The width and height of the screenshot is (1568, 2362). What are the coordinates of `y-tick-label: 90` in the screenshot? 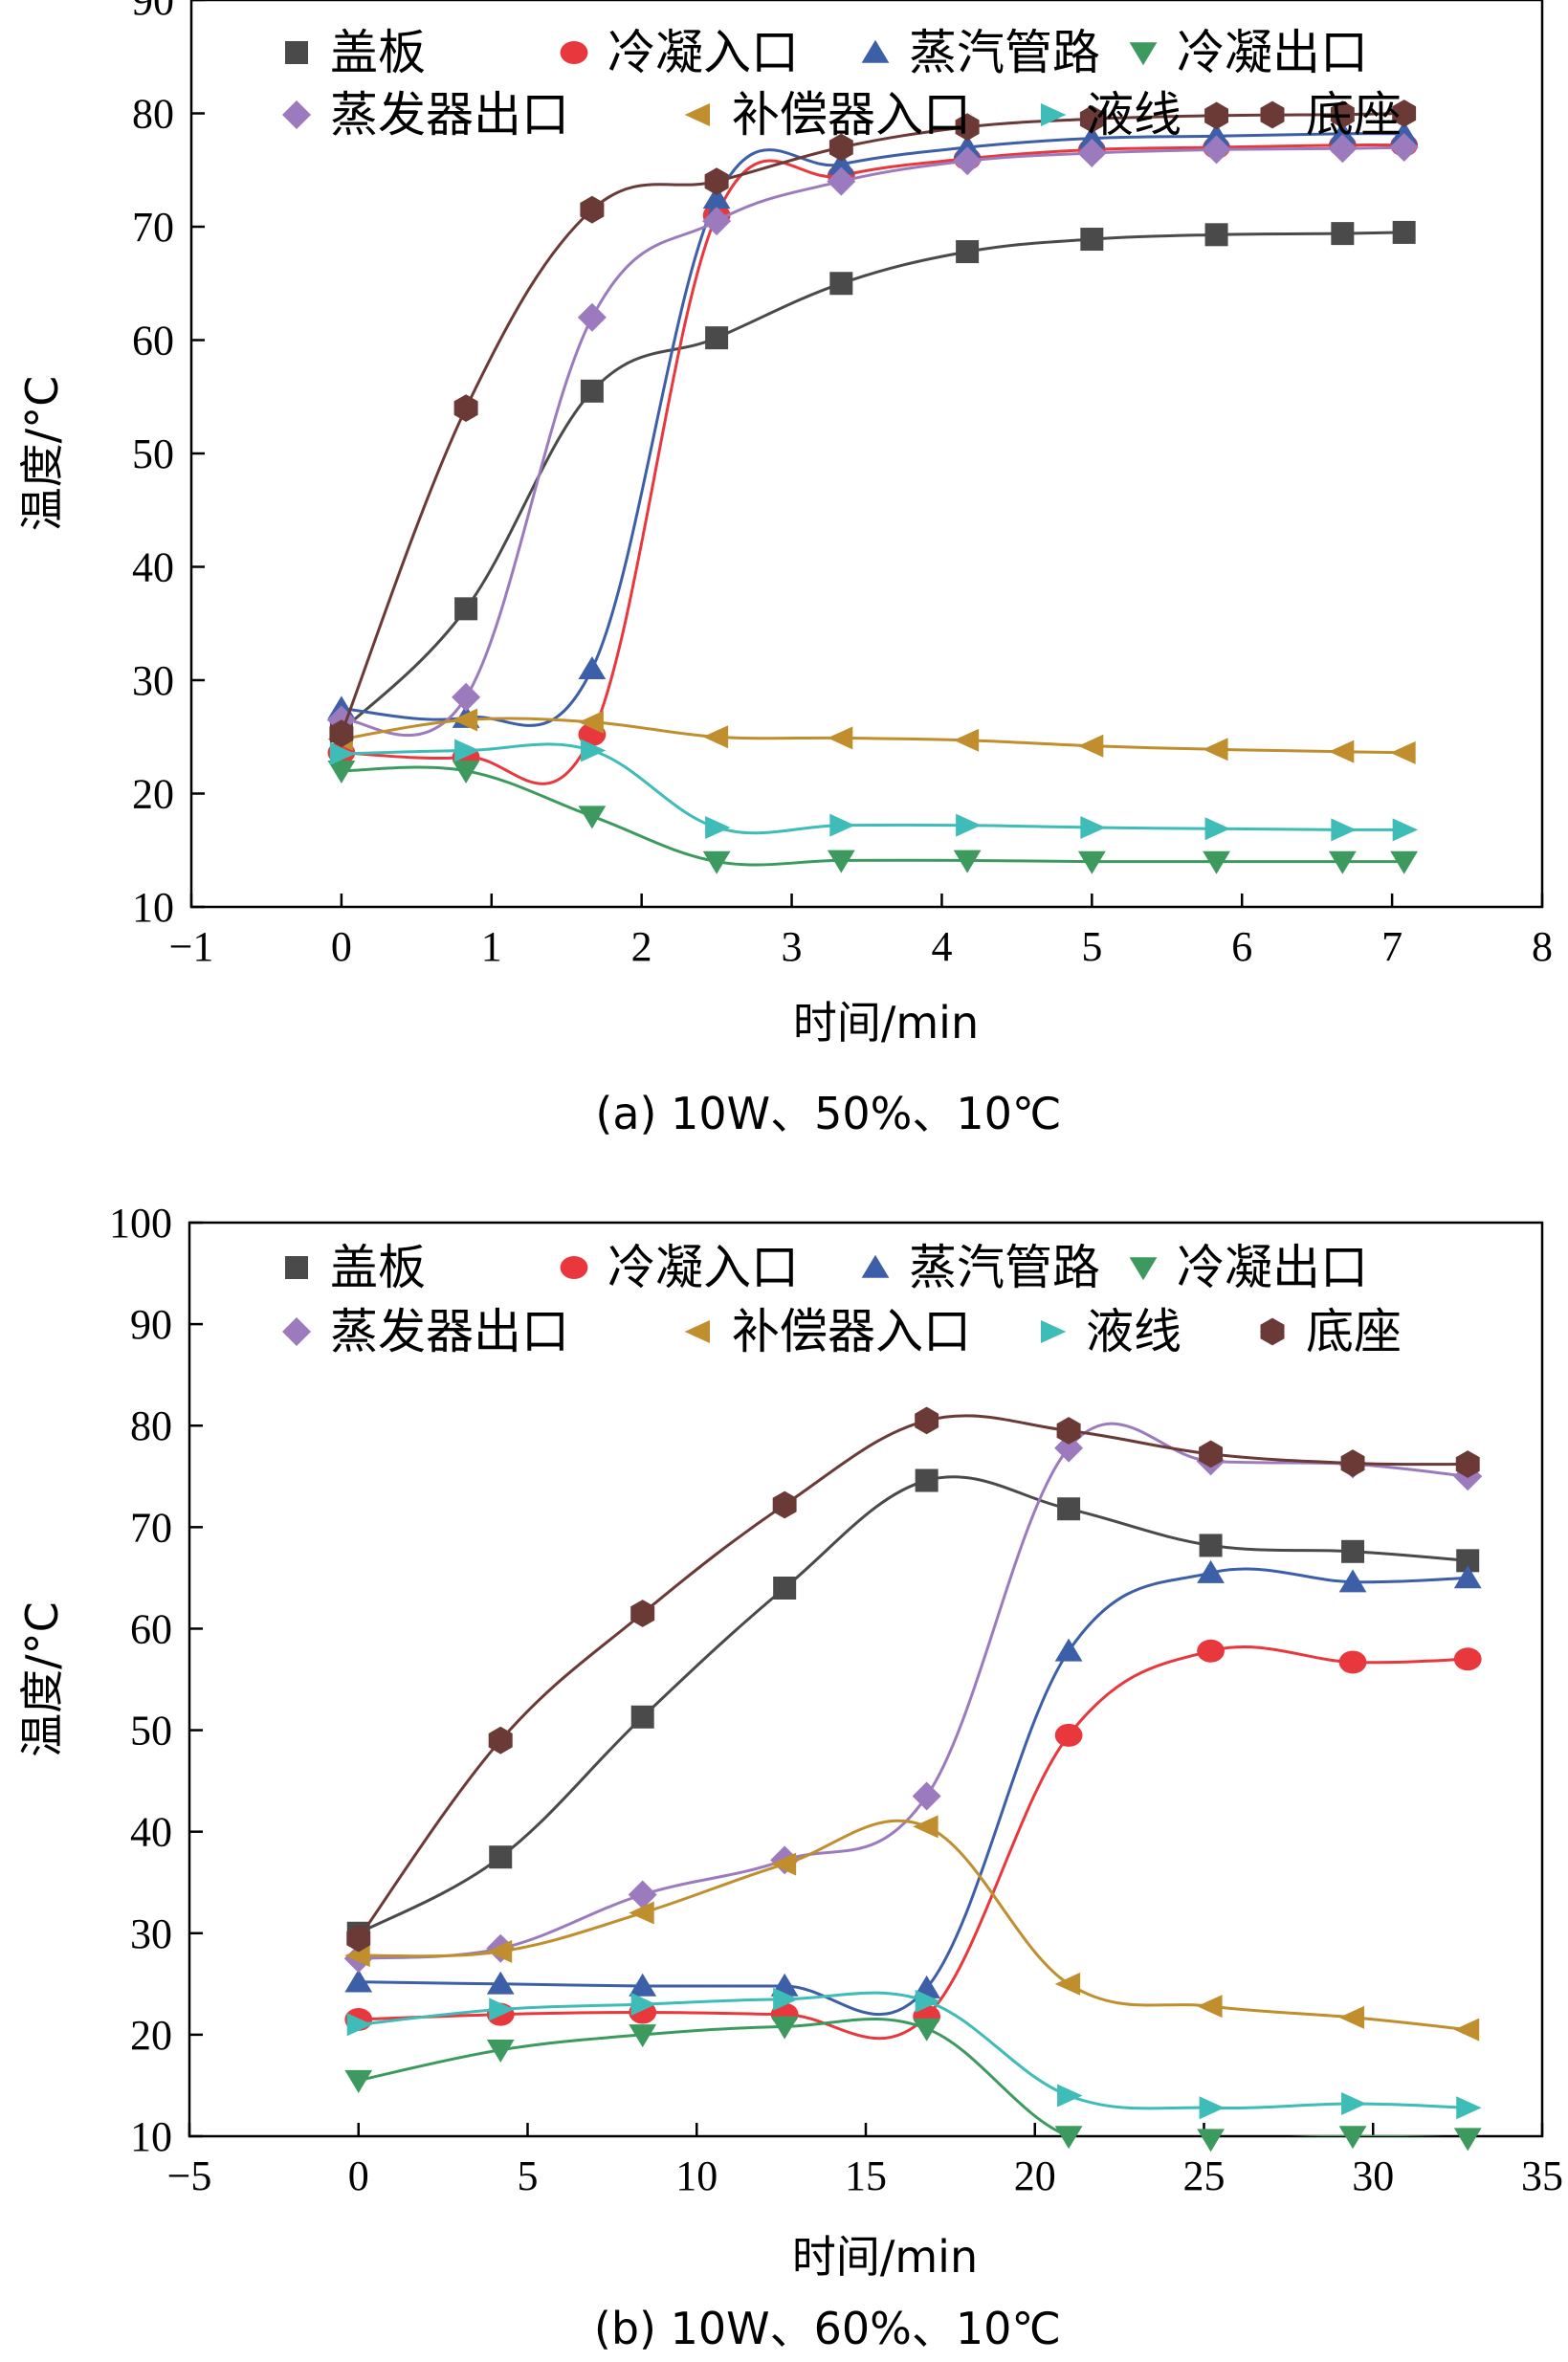 It's located at (153, 12).